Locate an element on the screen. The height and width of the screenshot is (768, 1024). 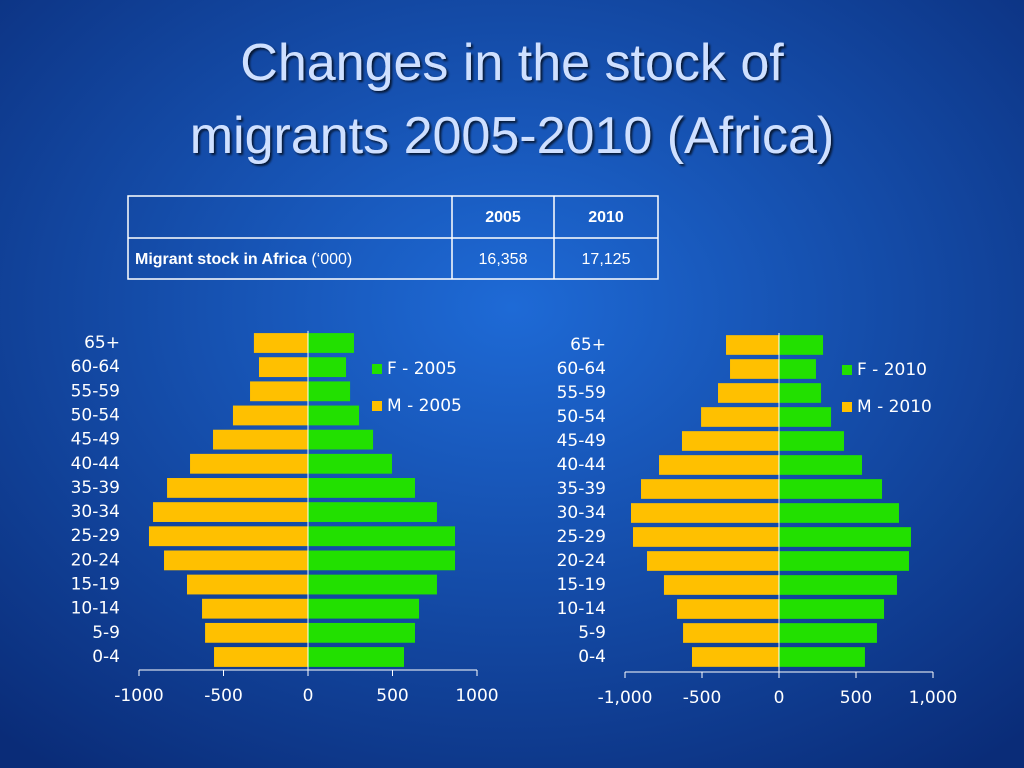
y-tick-label: 35-39 is located at coordinates (581, 489).